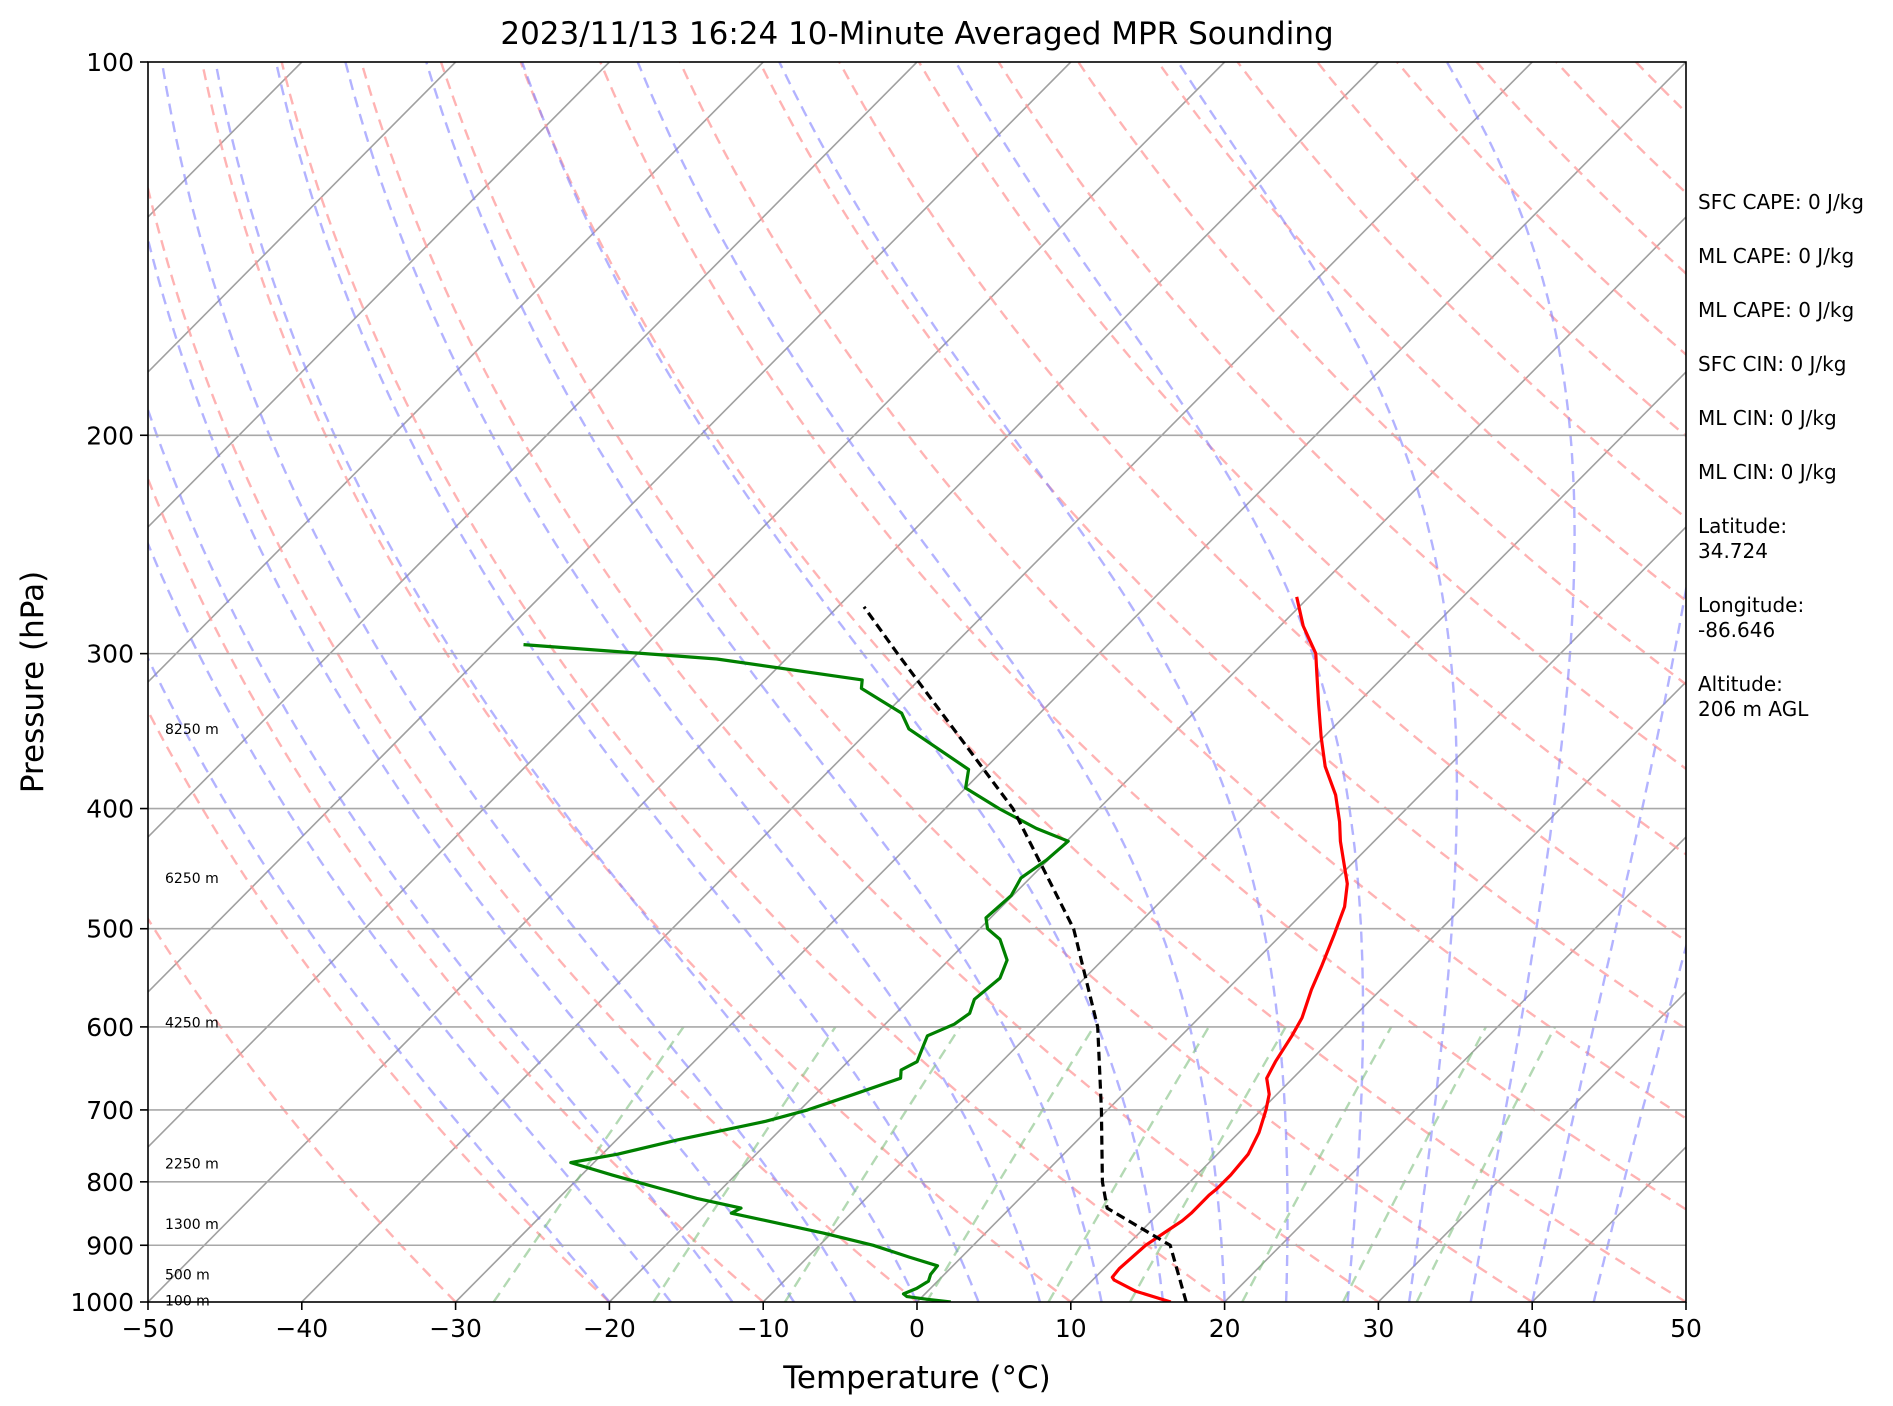 The height and width of the screenshot is (1406, 1893). Describe the element at coordinates (1781, 202) in the screenshot. I see `info-line: SFC CAPE: 0 J/kg` at that location.